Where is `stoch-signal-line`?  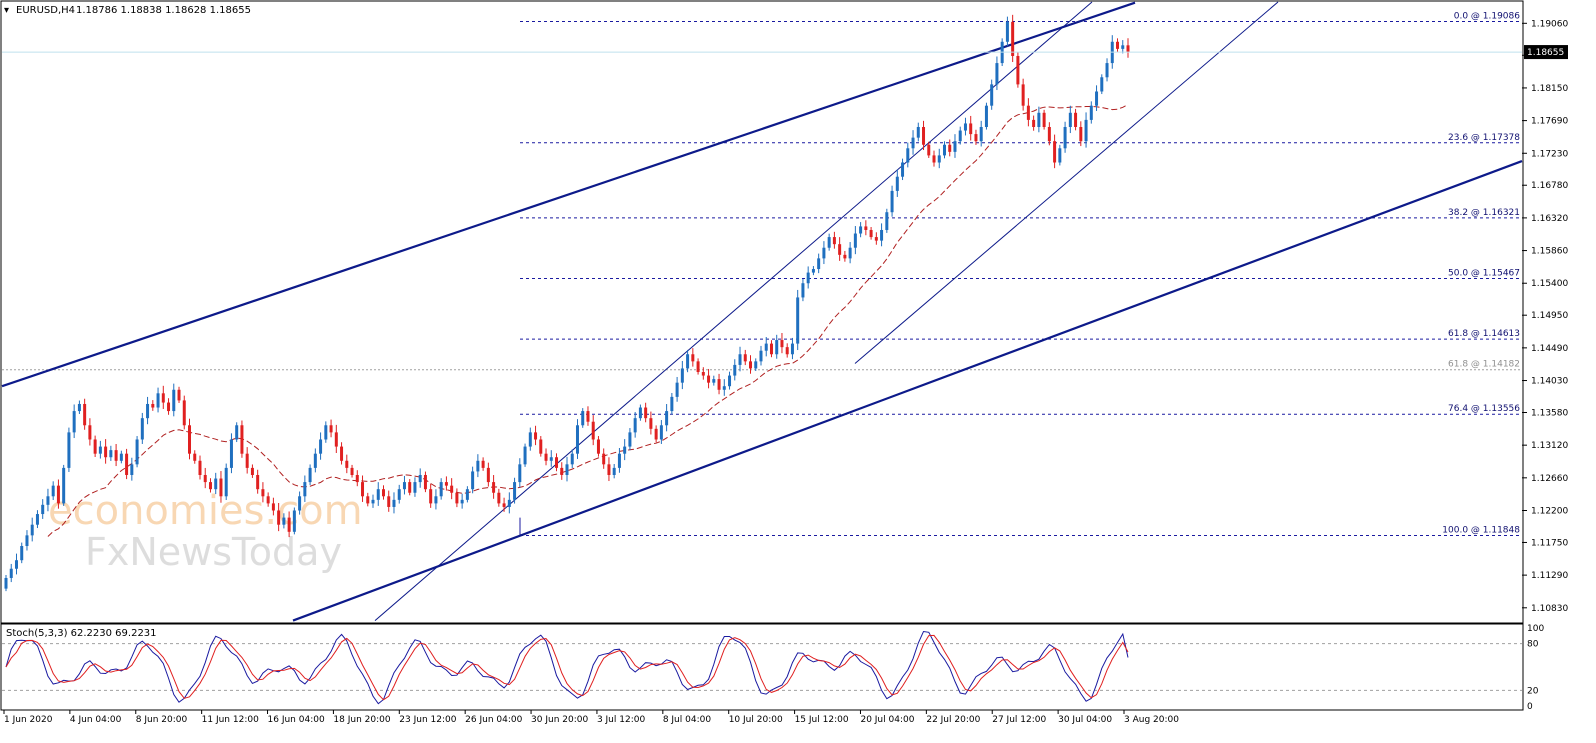
stoch-signal-line is located at coordinates (567, 667).